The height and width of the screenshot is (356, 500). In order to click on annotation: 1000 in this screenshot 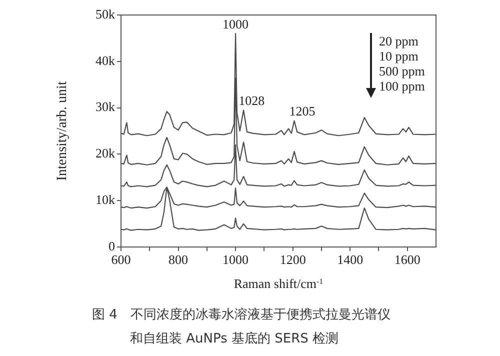, I will do `click(235, 24)`.